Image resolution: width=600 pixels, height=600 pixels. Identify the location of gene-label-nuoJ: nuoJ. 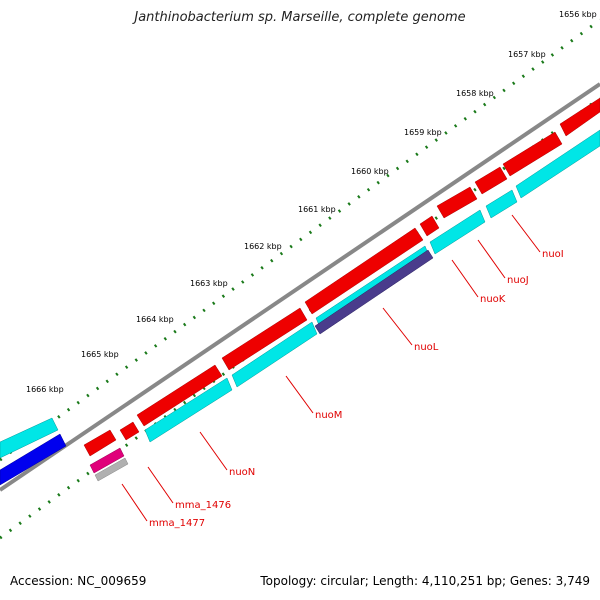
(518, 280).